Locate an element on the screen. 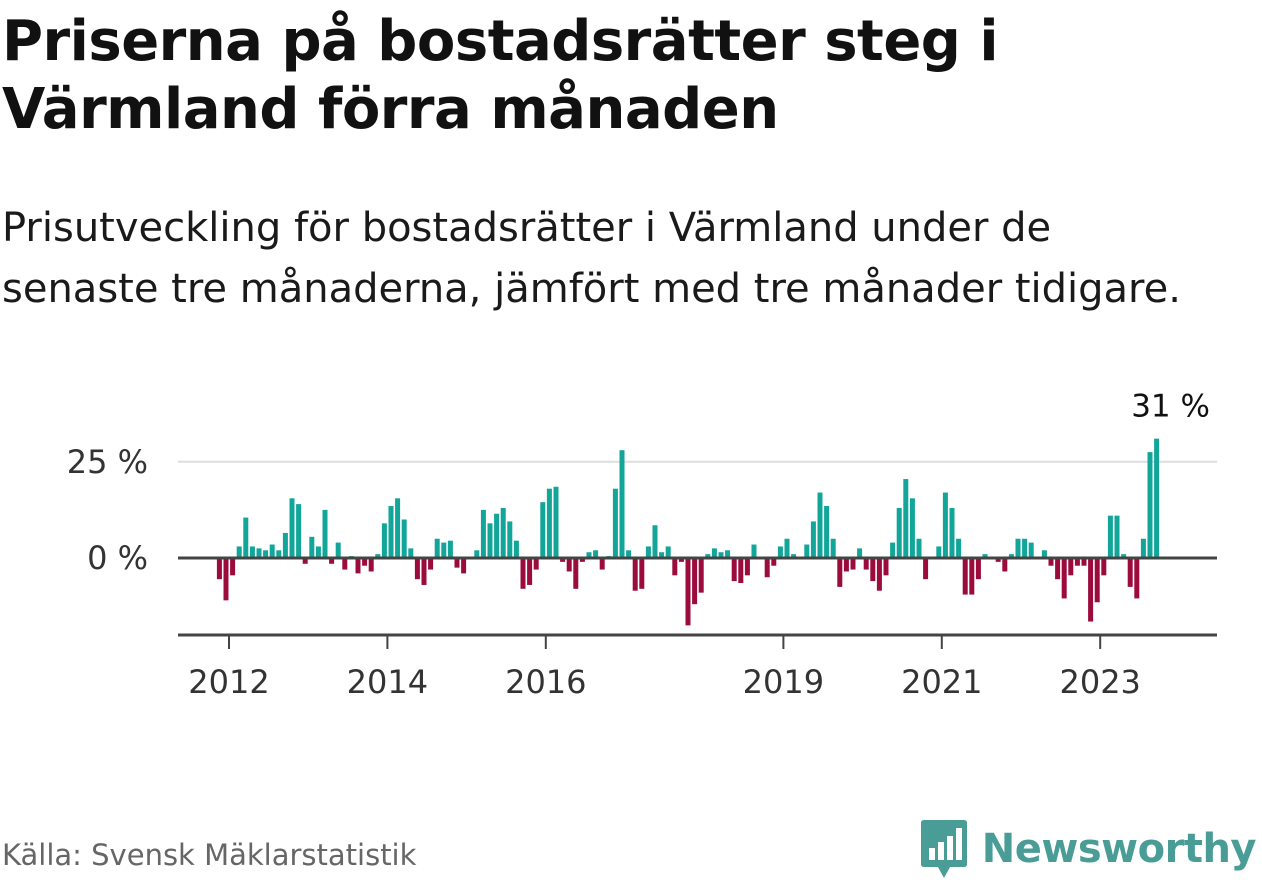 This screenshot has width=1262, height=880. last-value-annotation: 31 % is located at coordinates (1170, 407).